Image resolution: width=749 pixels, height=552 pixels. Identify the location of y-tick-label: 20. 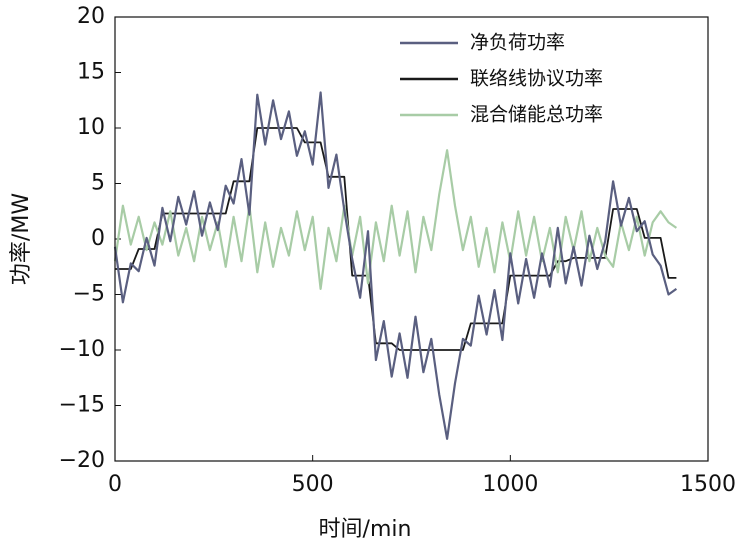
(91, 16).